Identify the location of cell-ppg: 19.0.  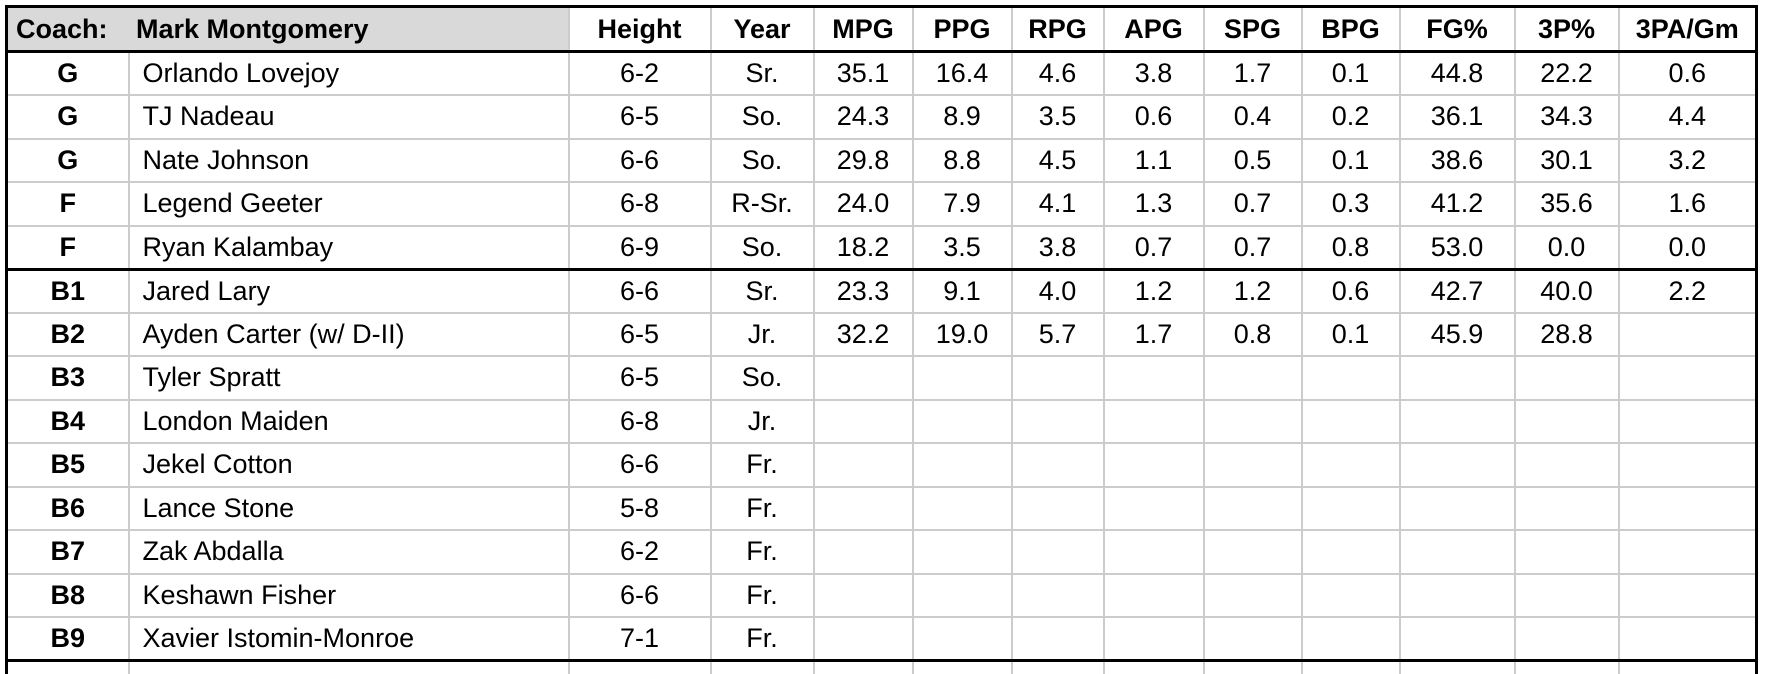
(962, 334).